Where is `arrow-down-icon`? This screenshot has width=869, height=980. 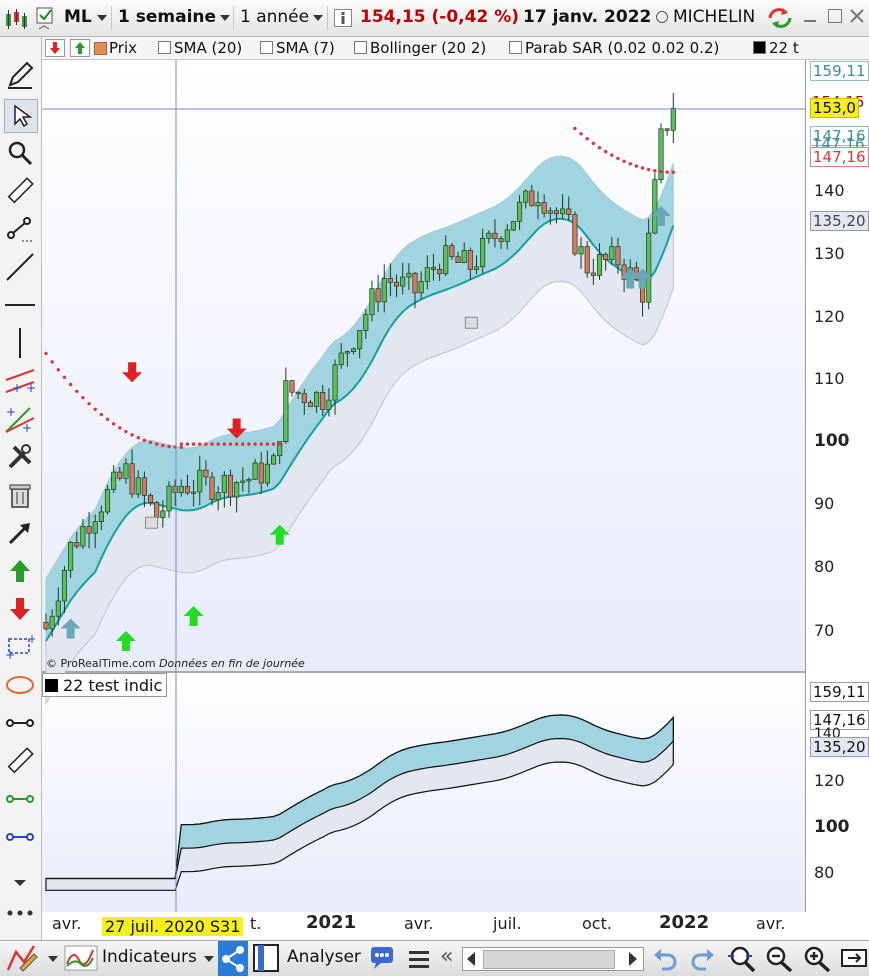
arrow-down-icon is located at coordinates (55, 48).